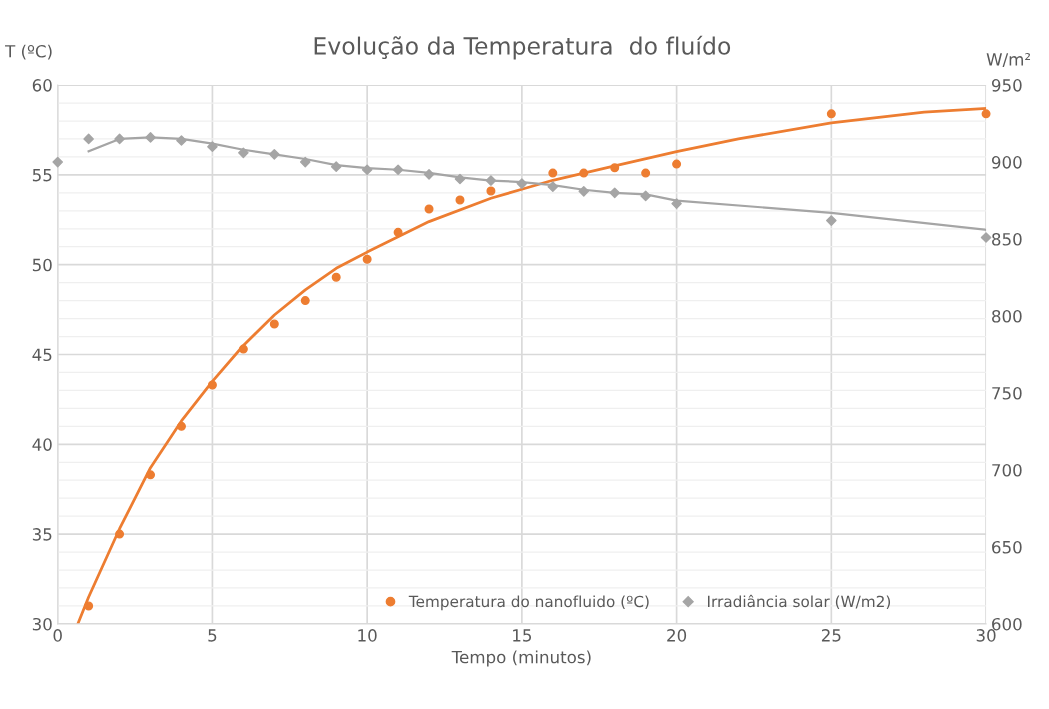 This screenshot has height=709, width=1049. Describe the element at coordinates (367, 635) in the screenshot. I see `x-tick-label: 10` at that location.